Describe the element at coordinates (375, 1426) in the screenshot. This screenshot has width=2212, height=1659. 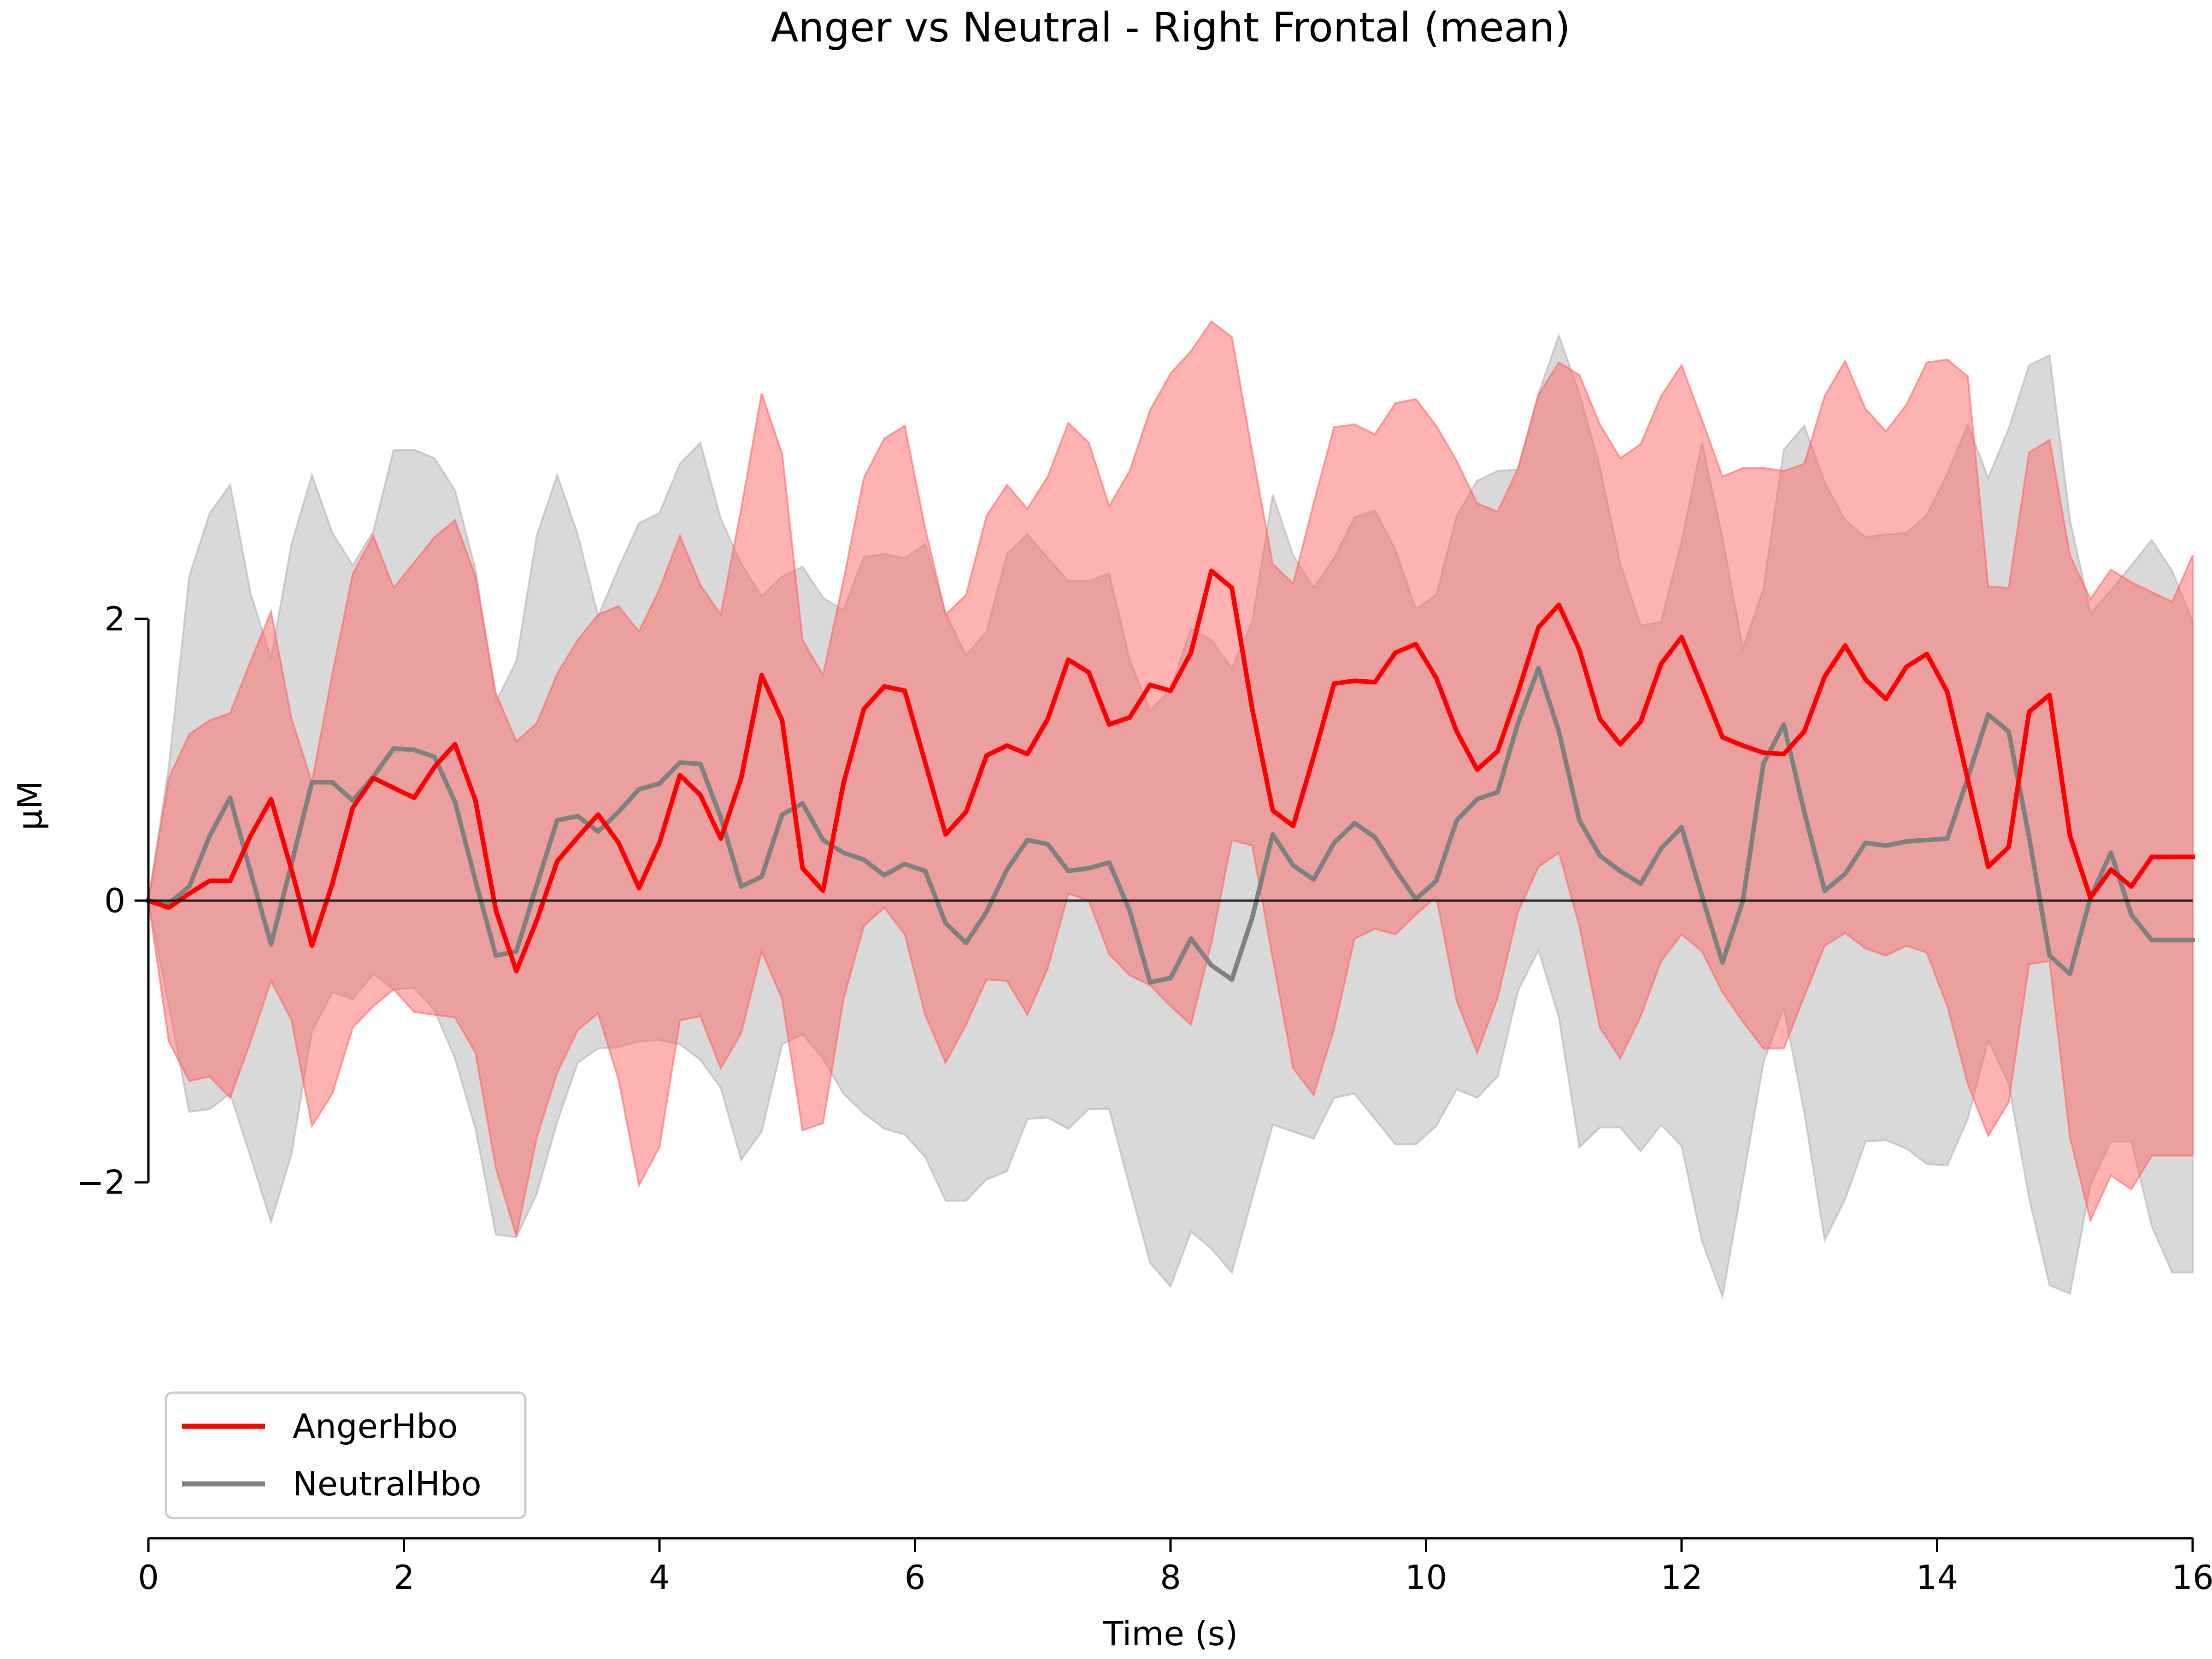
I see `legend-label-anger: AngerHbo` at that location.